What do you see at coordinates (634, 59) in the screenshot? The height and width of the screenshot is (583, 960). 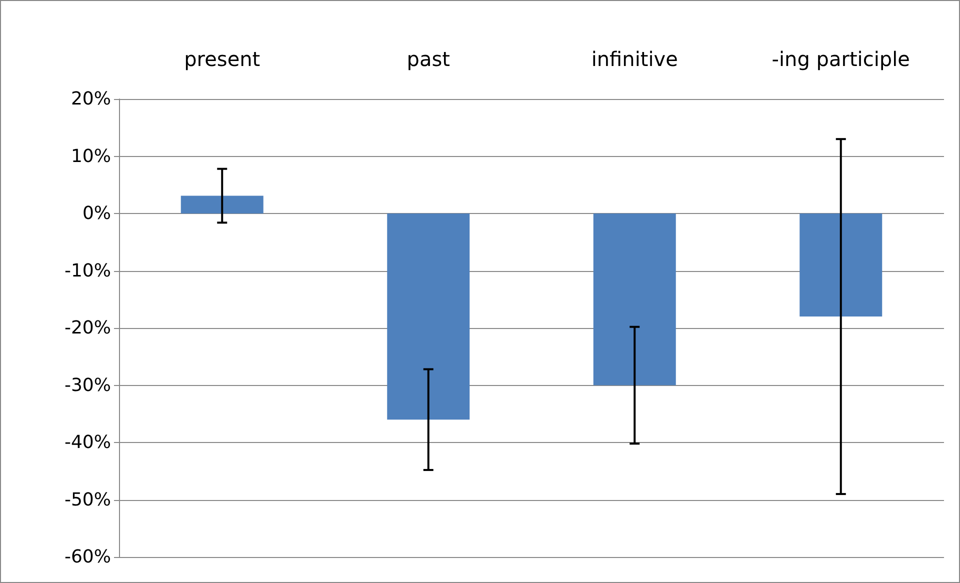 I see `x-tick-label: infinitive` at bounding box center [634, 59].